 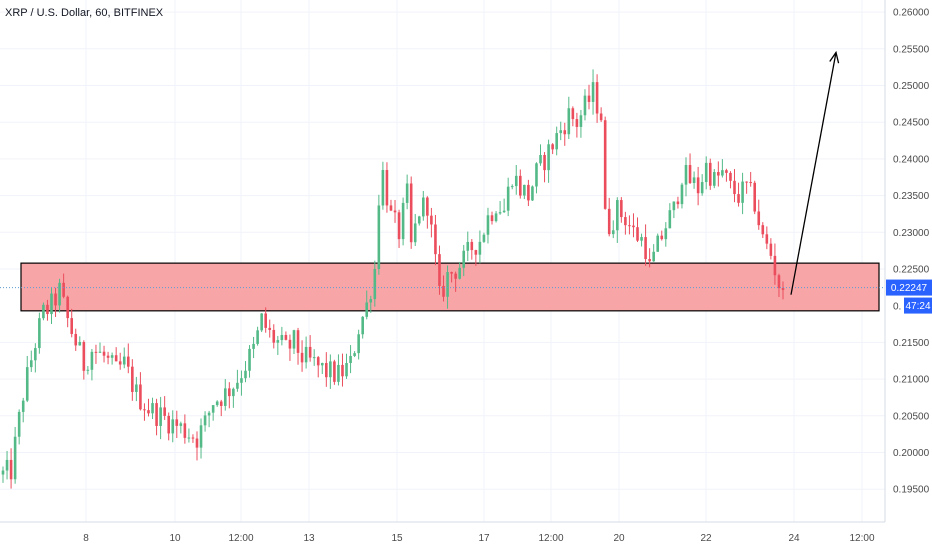 What do you see at coordinates (240, 538) in the screenshot?
I see `x-tick-label: 12:00` at bounding box center [240, 538].